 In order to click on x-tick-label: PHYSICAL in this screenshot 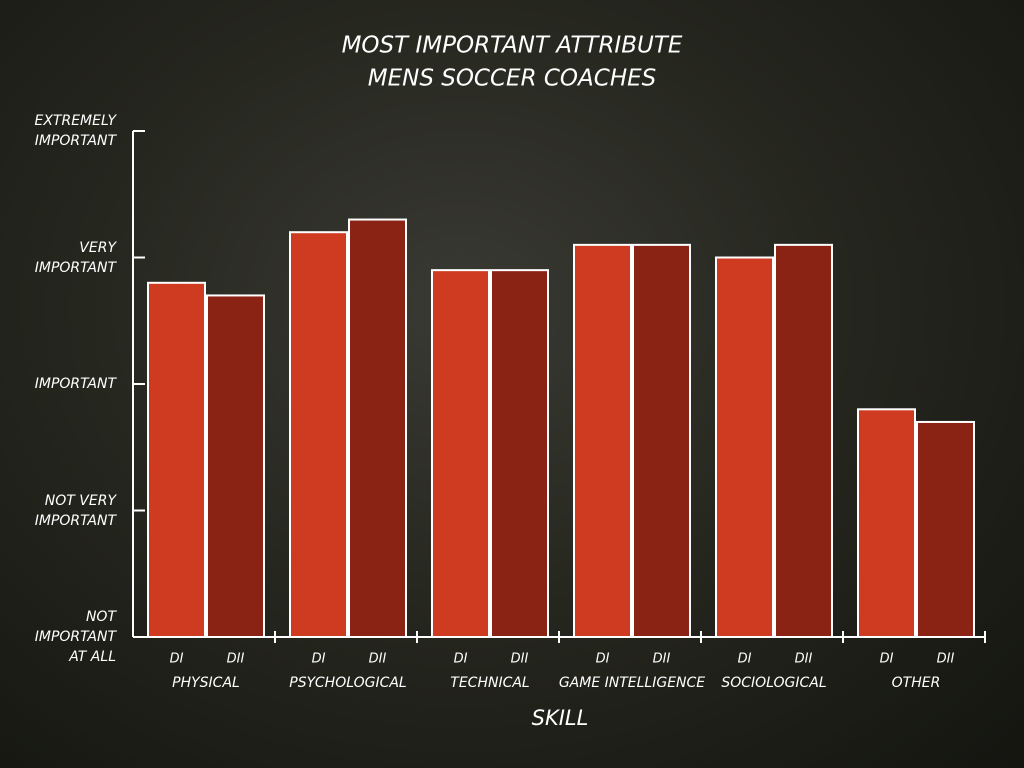, I will do `click(206, 683)`.